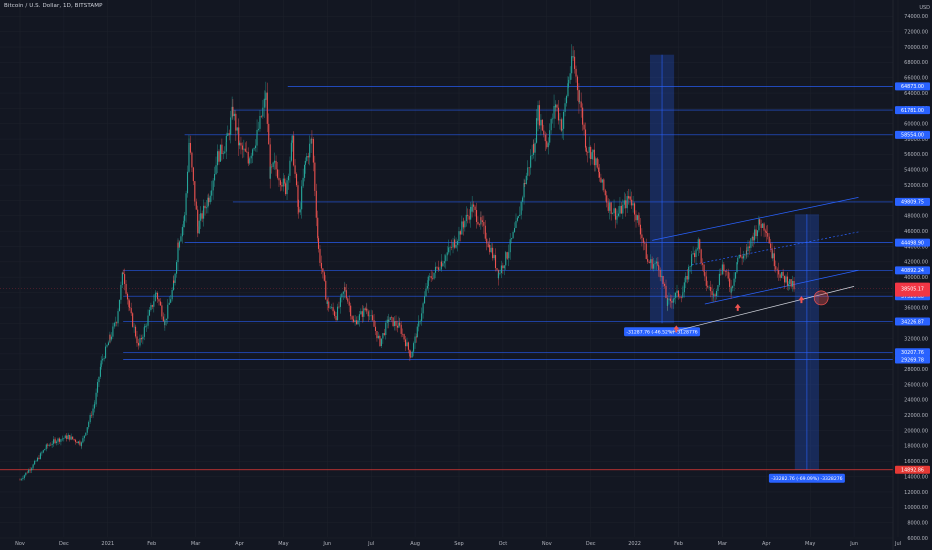  I want to click on y-tick-label: 36000.00, so click(916, 309).